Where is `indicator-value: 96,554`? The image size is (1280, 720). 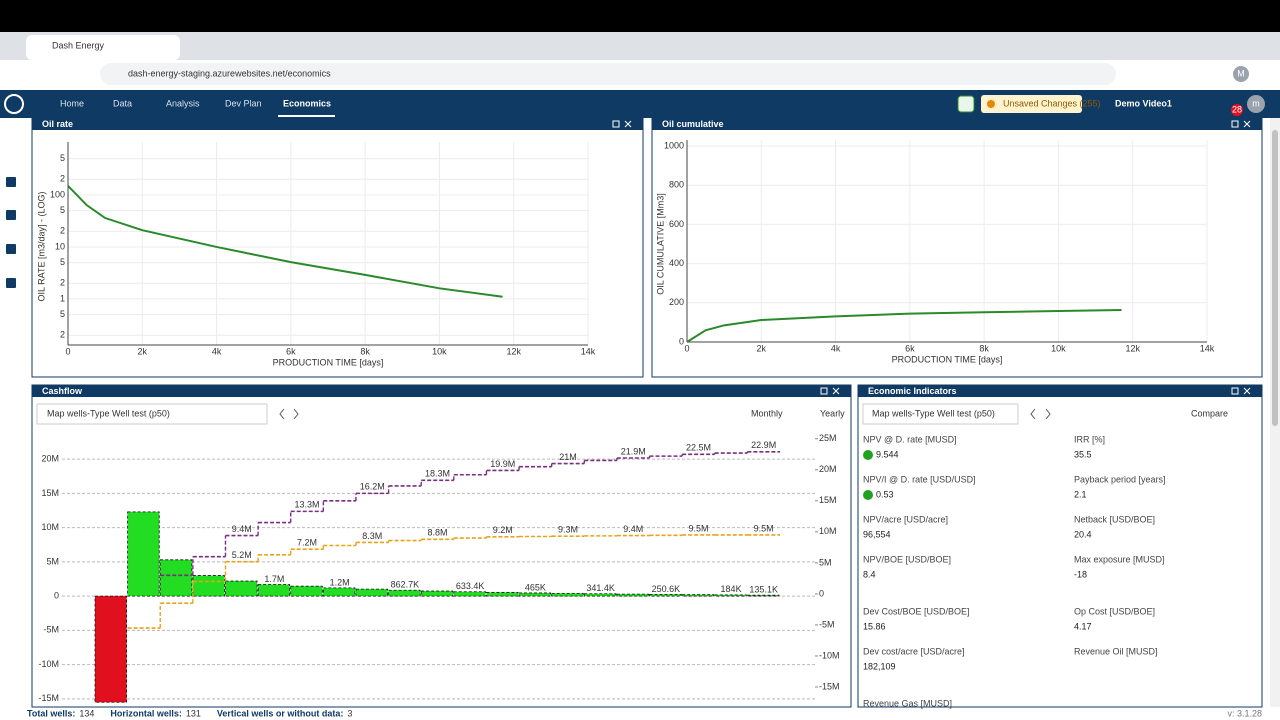
indicator-value: 96,554 is located at coordinates (877, 534).